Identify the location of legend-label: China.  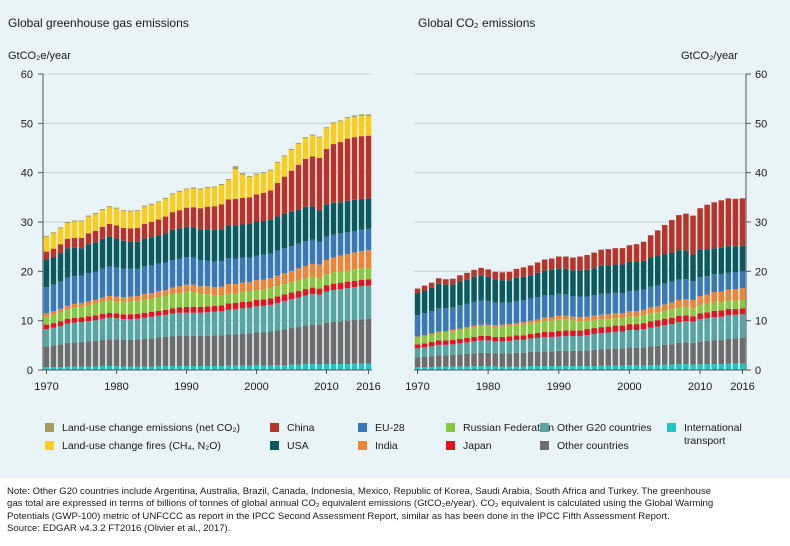
(301, 428).